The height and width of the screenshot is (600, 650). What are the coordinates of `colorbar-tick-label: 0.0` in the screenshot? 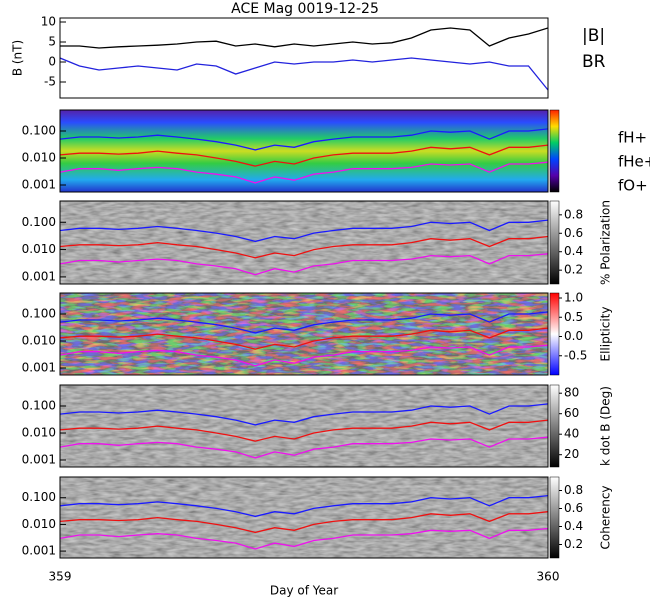 It's located at (573, 336).